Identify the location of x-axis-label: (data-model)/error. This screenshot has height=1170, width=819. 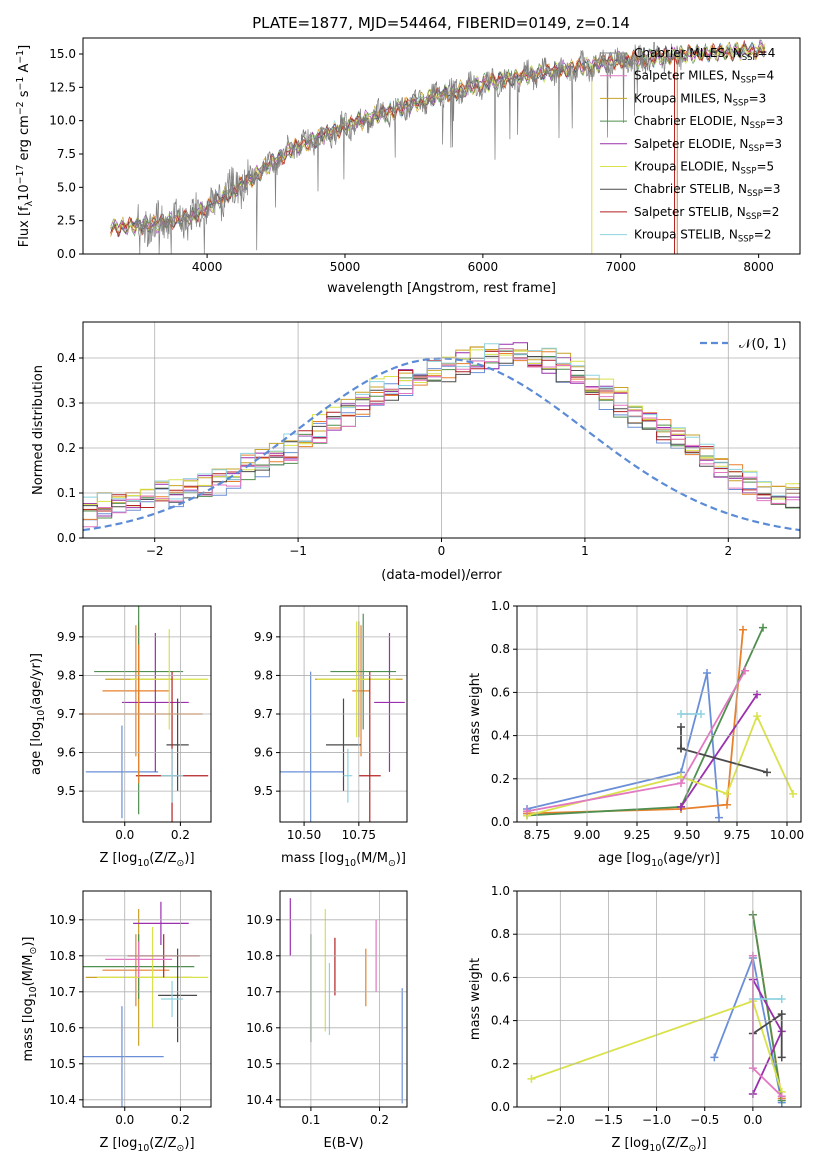
(441, 575).